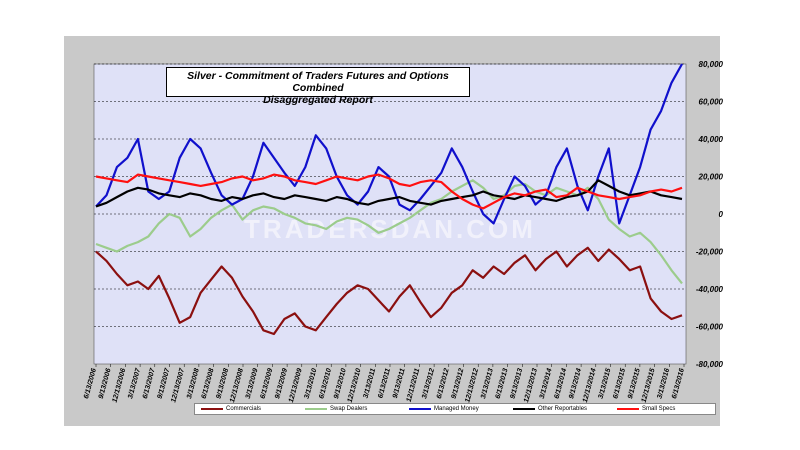  What do you see at coordinates (119, 386) in the screenshot?
I see `x-tick-label: 12/13/2006` at bounding box center [119, 386].